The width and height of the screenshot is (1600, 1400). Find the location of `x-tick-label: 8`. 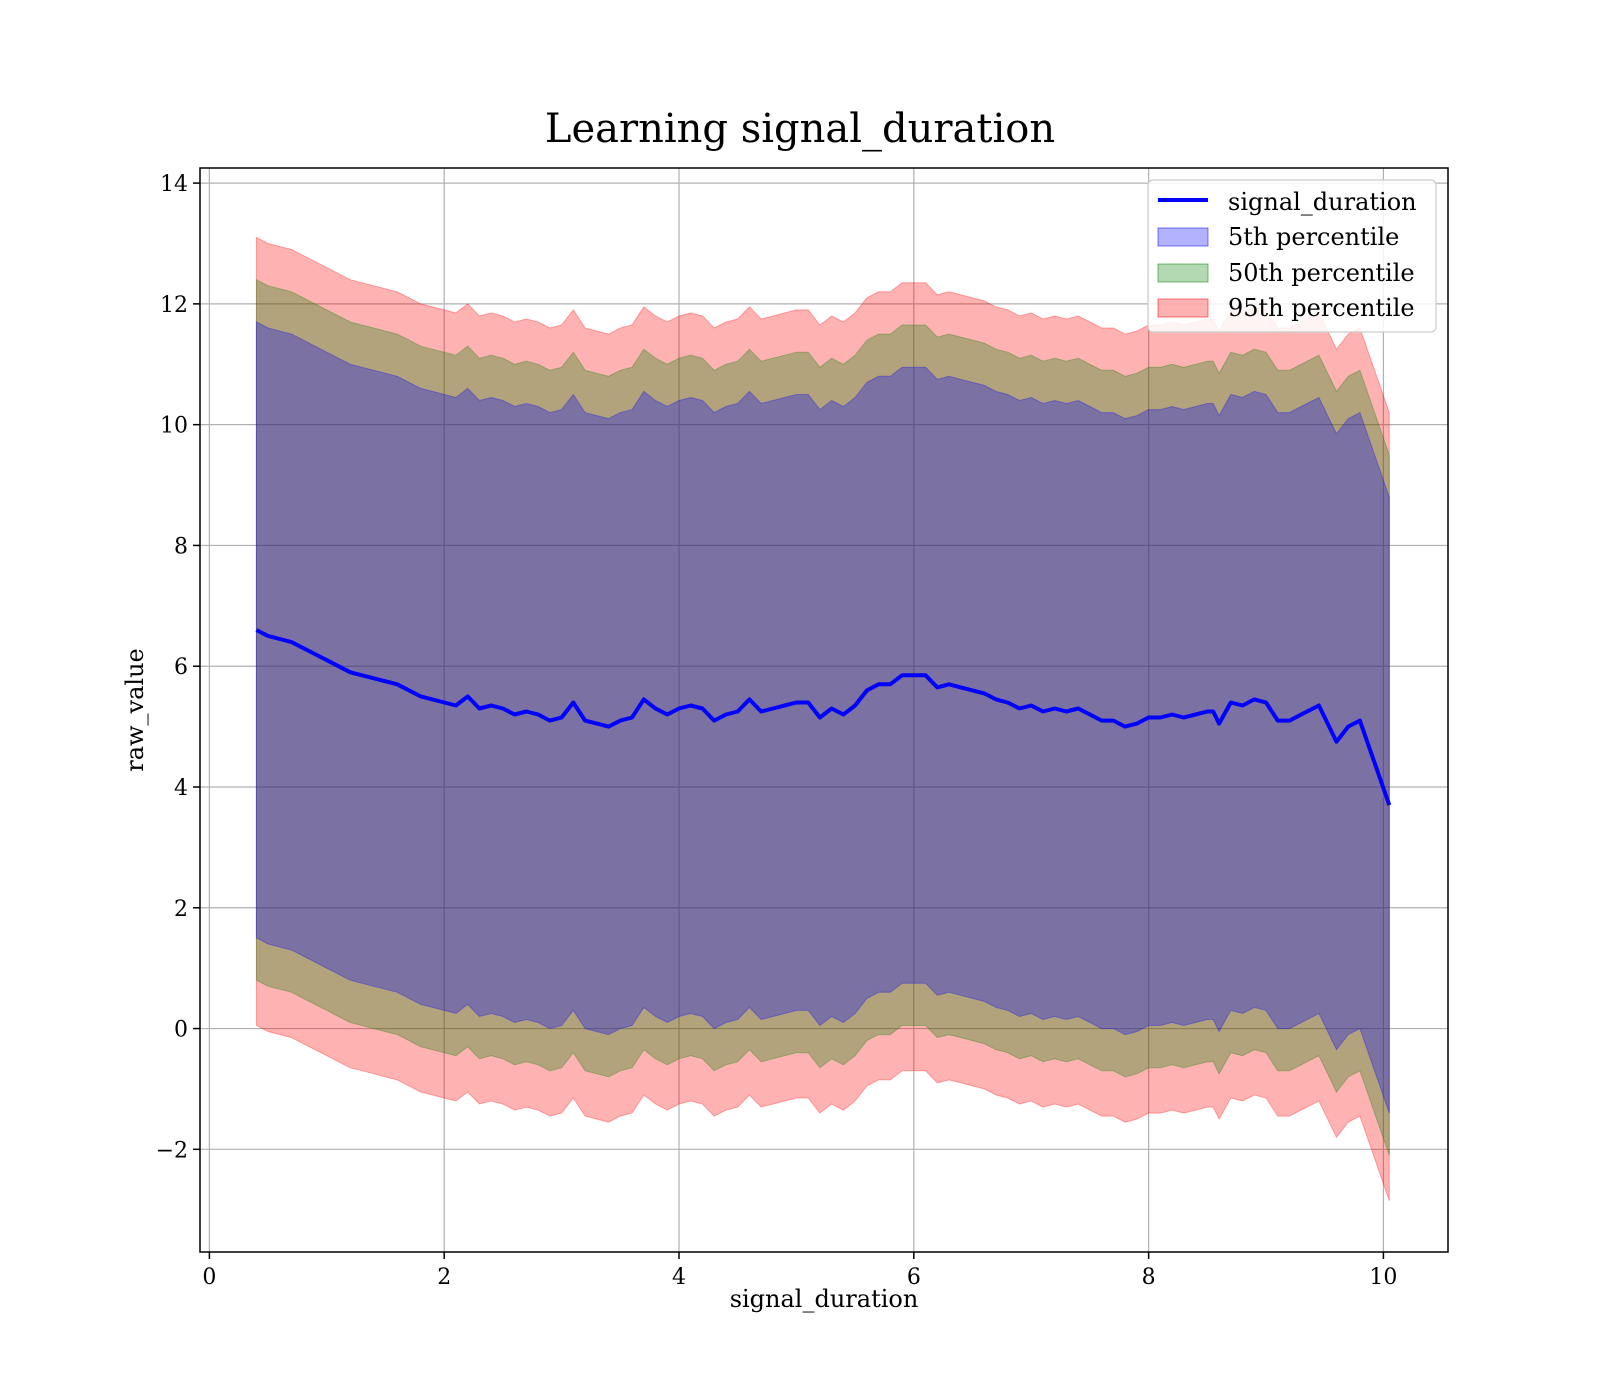

x-tick-label: 8 is located at coordinates (1149, 1277).